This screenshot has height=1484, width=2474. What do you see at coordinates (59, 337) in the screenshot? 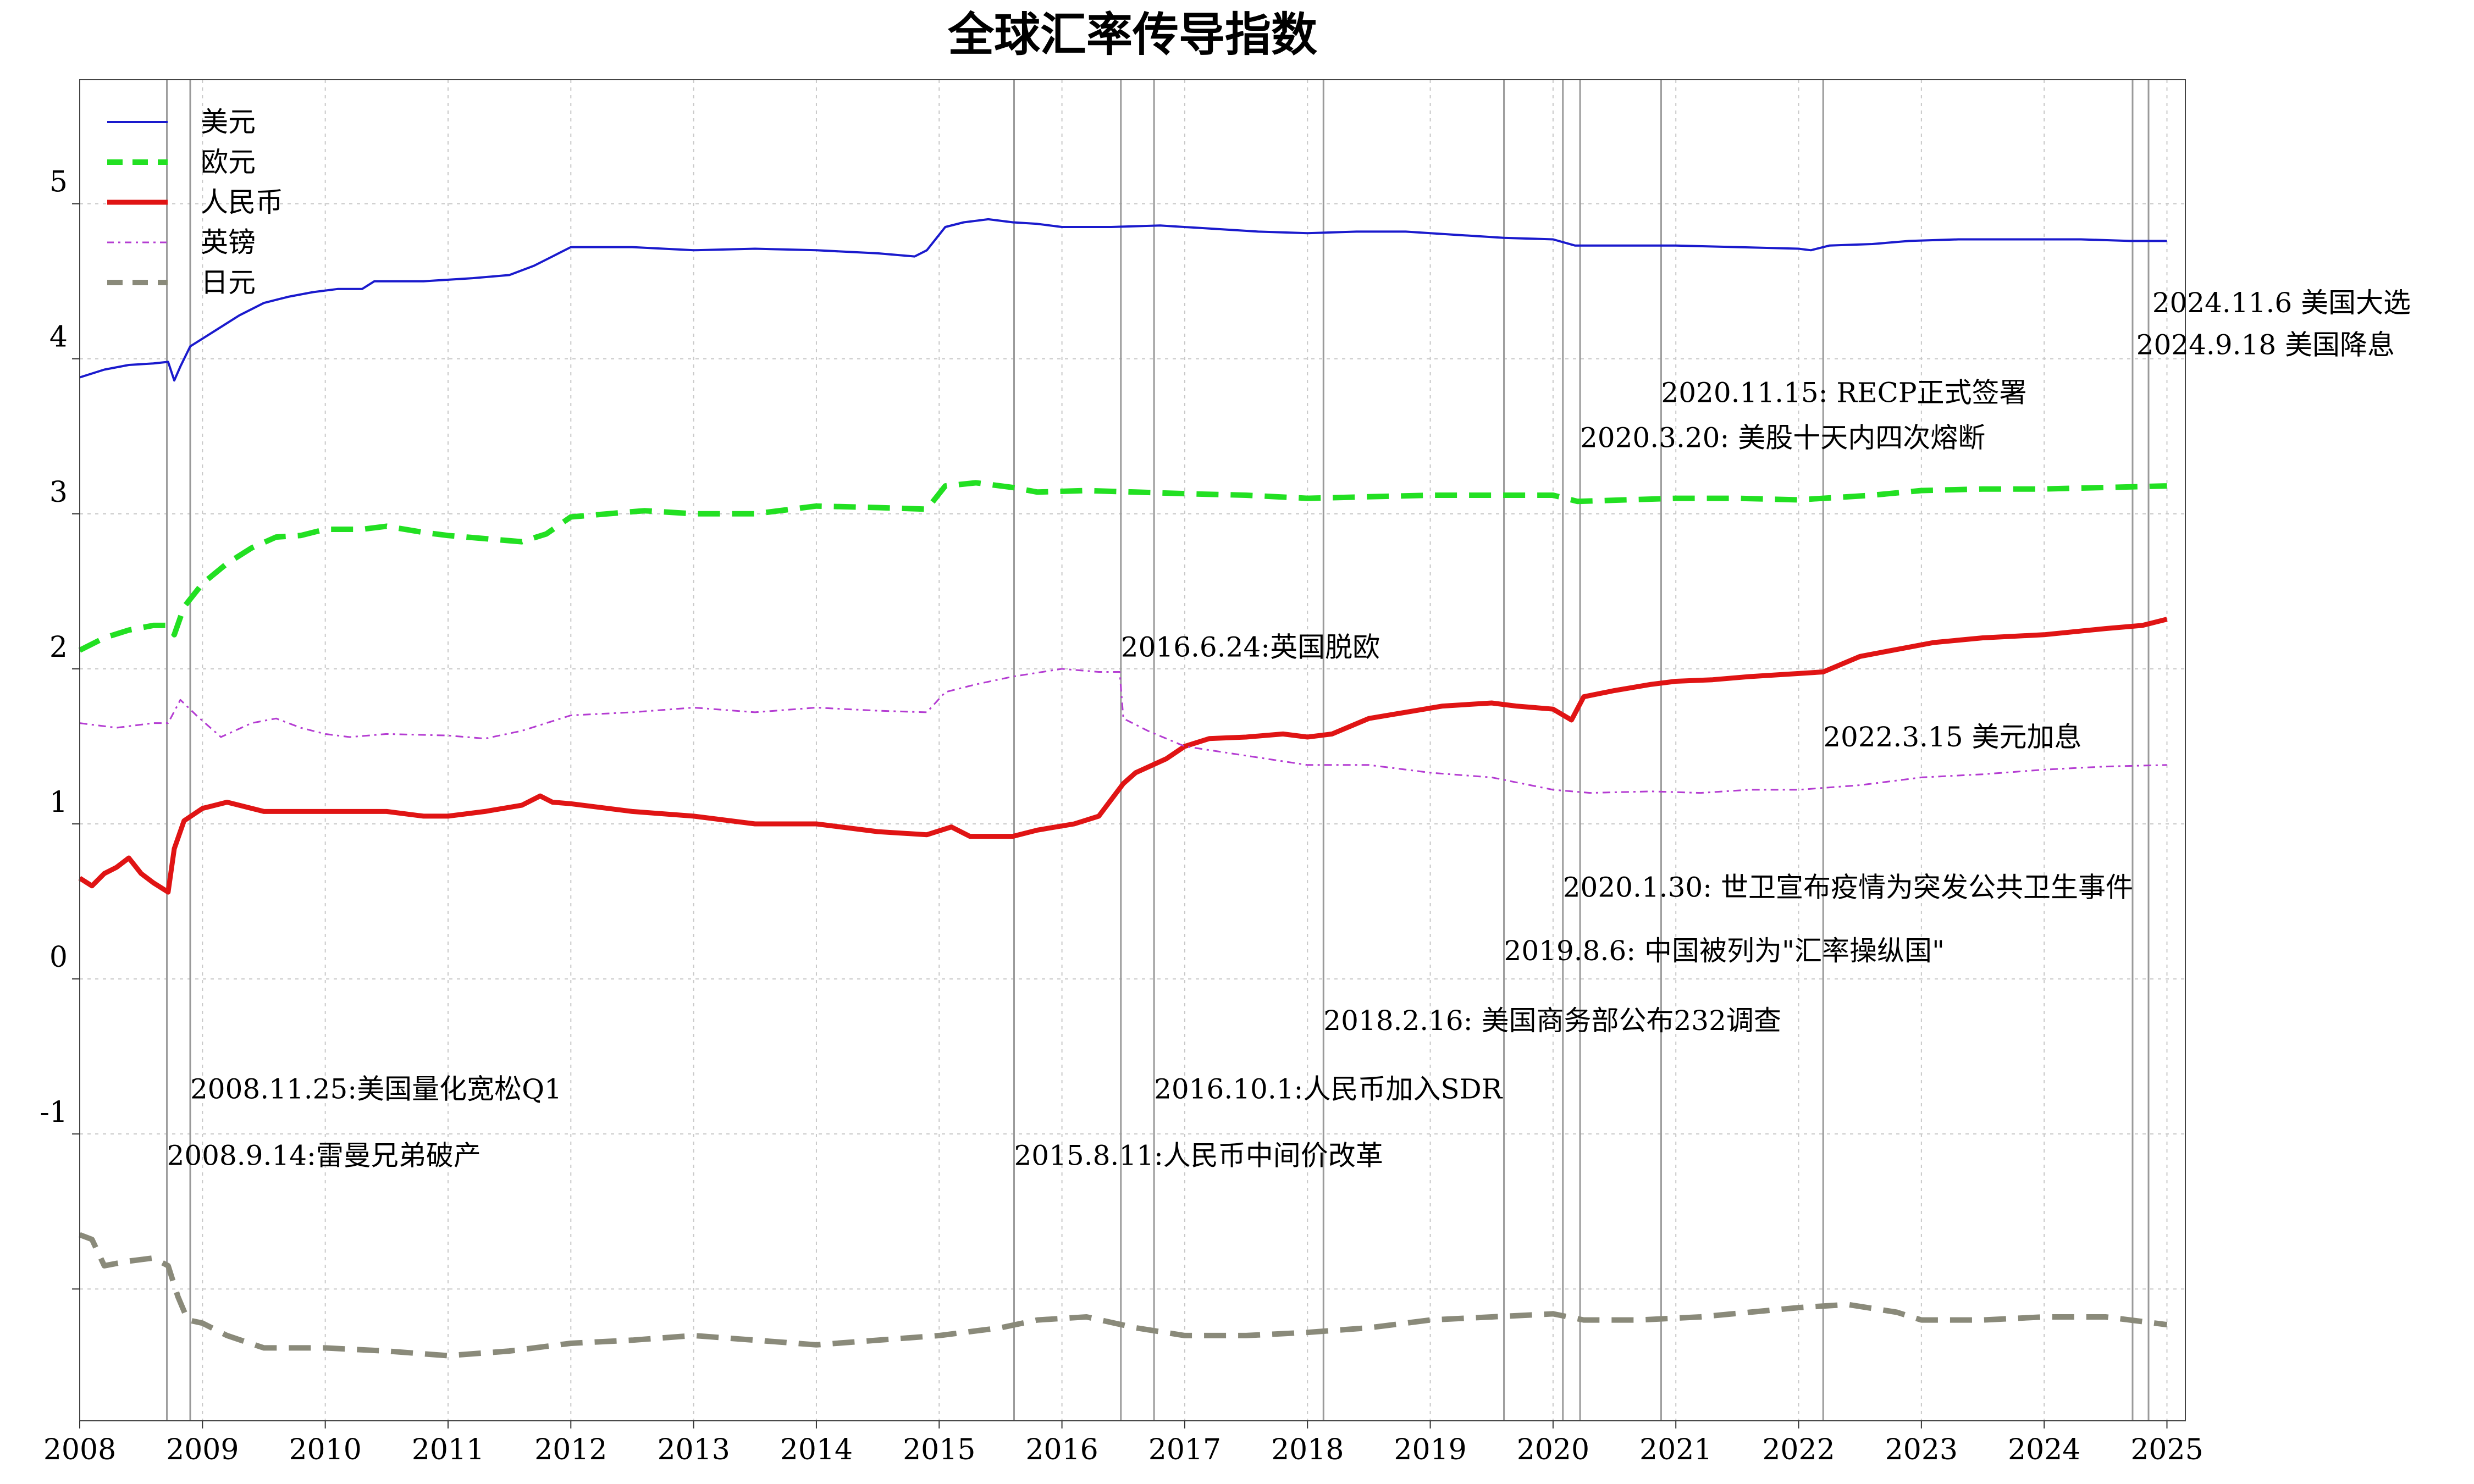
I see `y-tick-label: 4` at bounding box center [59, 337].